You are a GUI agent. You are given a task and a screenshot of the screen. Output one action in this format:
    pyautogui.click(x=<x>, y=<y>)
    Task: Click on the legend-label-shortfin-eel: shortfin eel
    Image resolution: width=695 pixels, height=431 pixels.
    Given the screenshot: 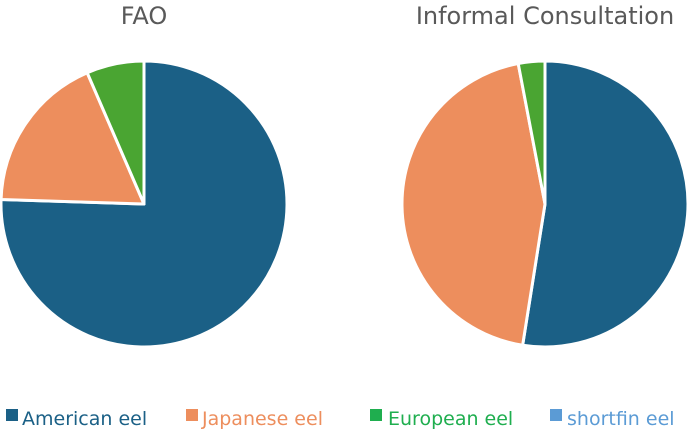 What is the action you would take?
    pyautogui.click(x=621, y=419)
    